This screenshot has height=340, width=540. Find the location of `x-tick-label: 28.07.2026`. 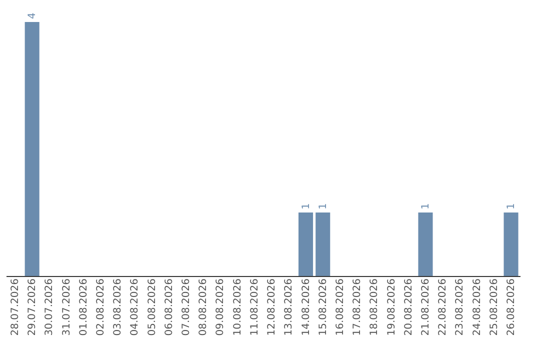

x-tick-label: 28.07.2026 is located at coordinates (15, 307).